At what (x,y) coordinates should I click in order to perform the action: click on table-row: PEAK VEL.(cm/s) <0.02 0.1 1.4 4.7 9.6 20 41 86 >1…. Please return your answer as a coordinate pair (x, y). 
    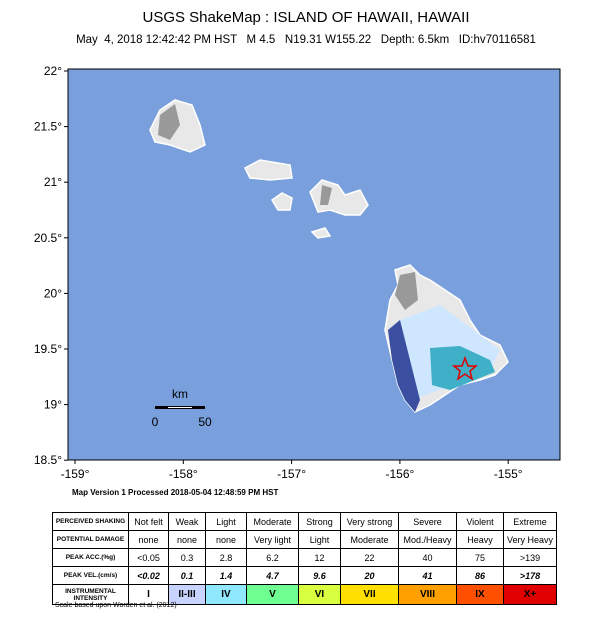
    Looking at the image, I should click on (304, 575).